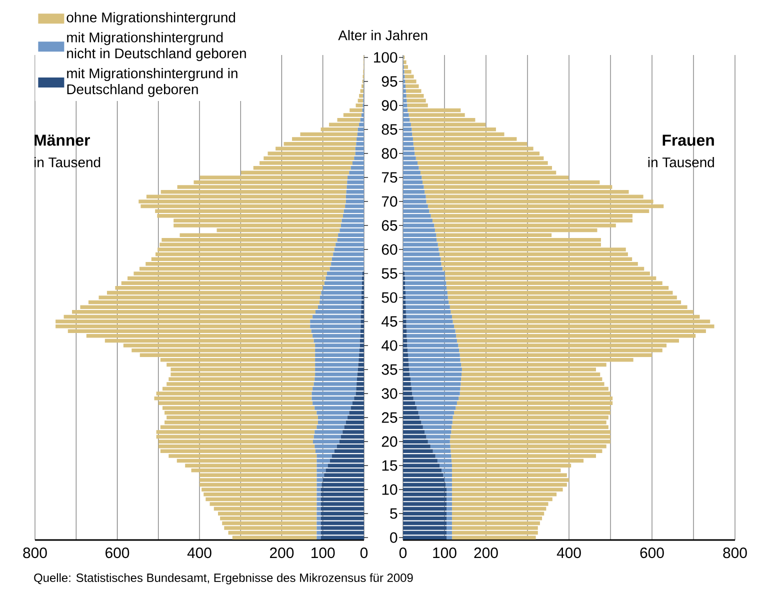 The image size is (775, 600). What do you see at coordinates (390, 225) in the screenshot?
I see `y-tick-label: 65` at bounding box center [390, 225].